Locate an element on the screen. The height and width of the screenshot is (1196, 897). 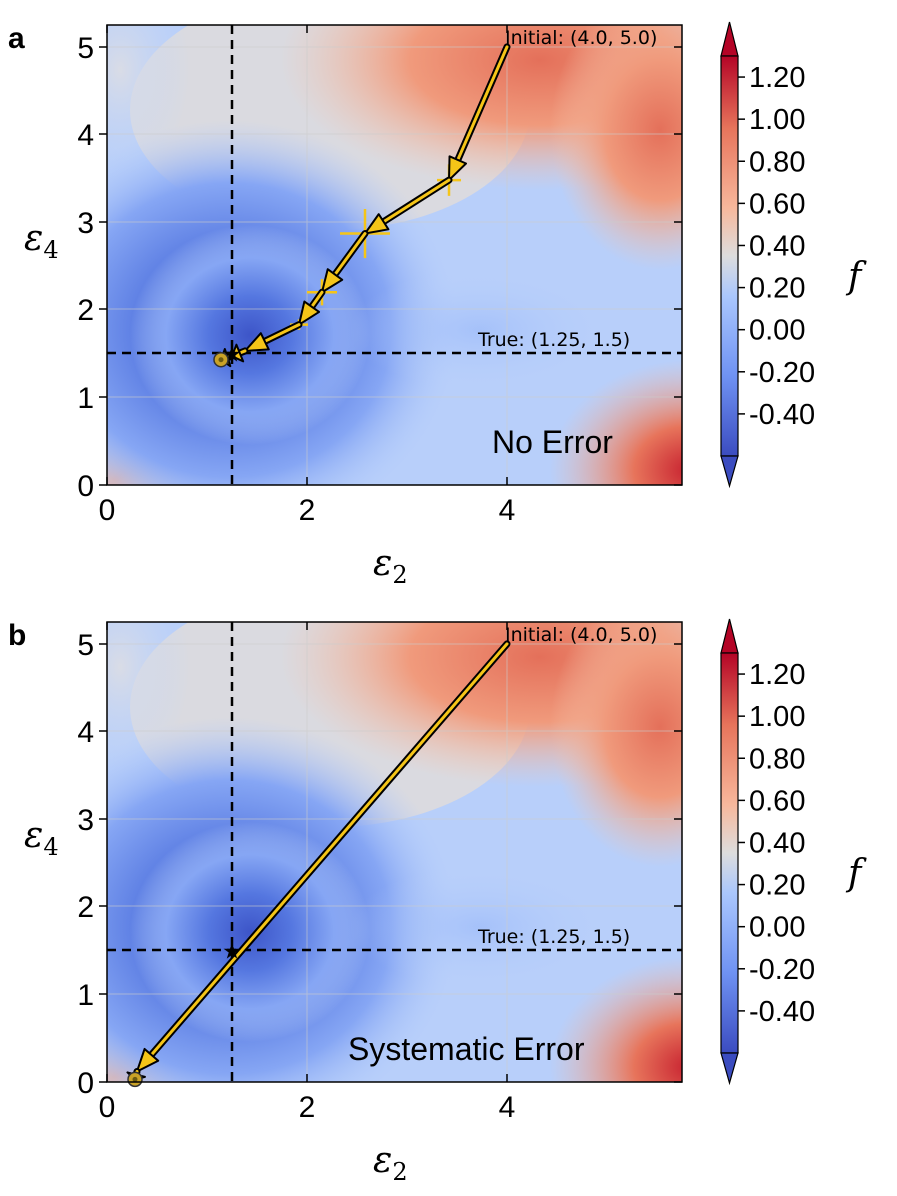
colorbar-b: 1.20 1.00 0.80 0.60 0.40 0.20 0.00 -0.20 -0.40 f is located at coordinates (793, 852).